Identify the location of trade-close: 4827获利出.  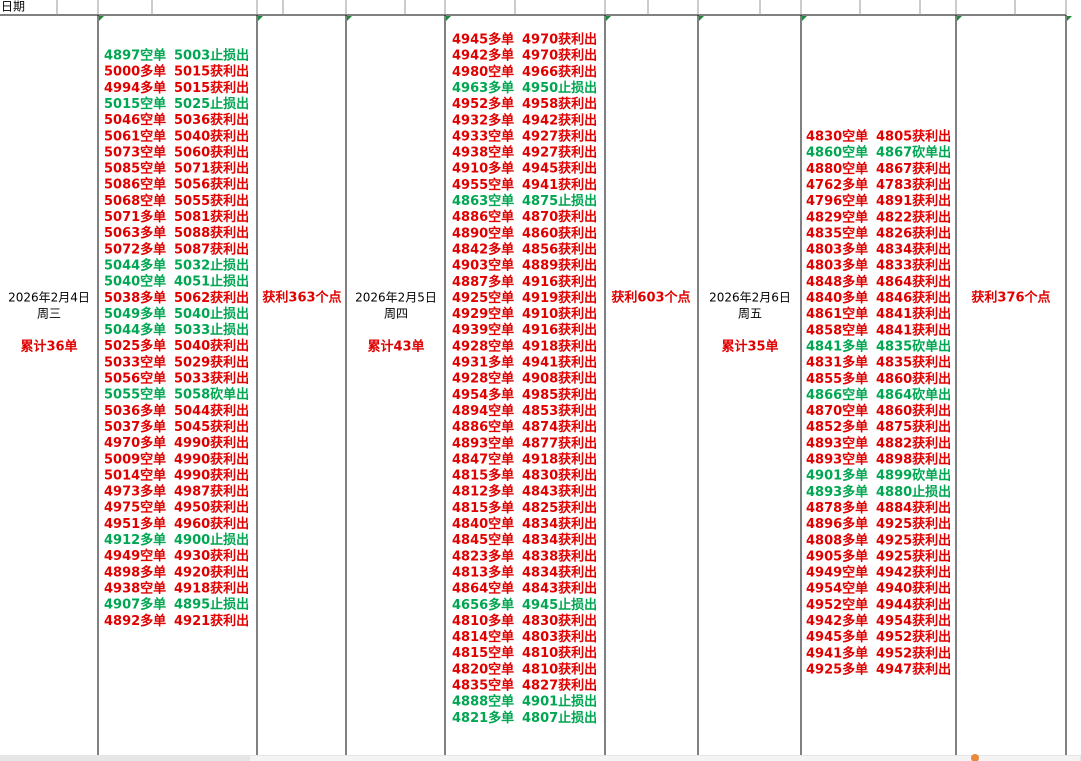
(559, 686).